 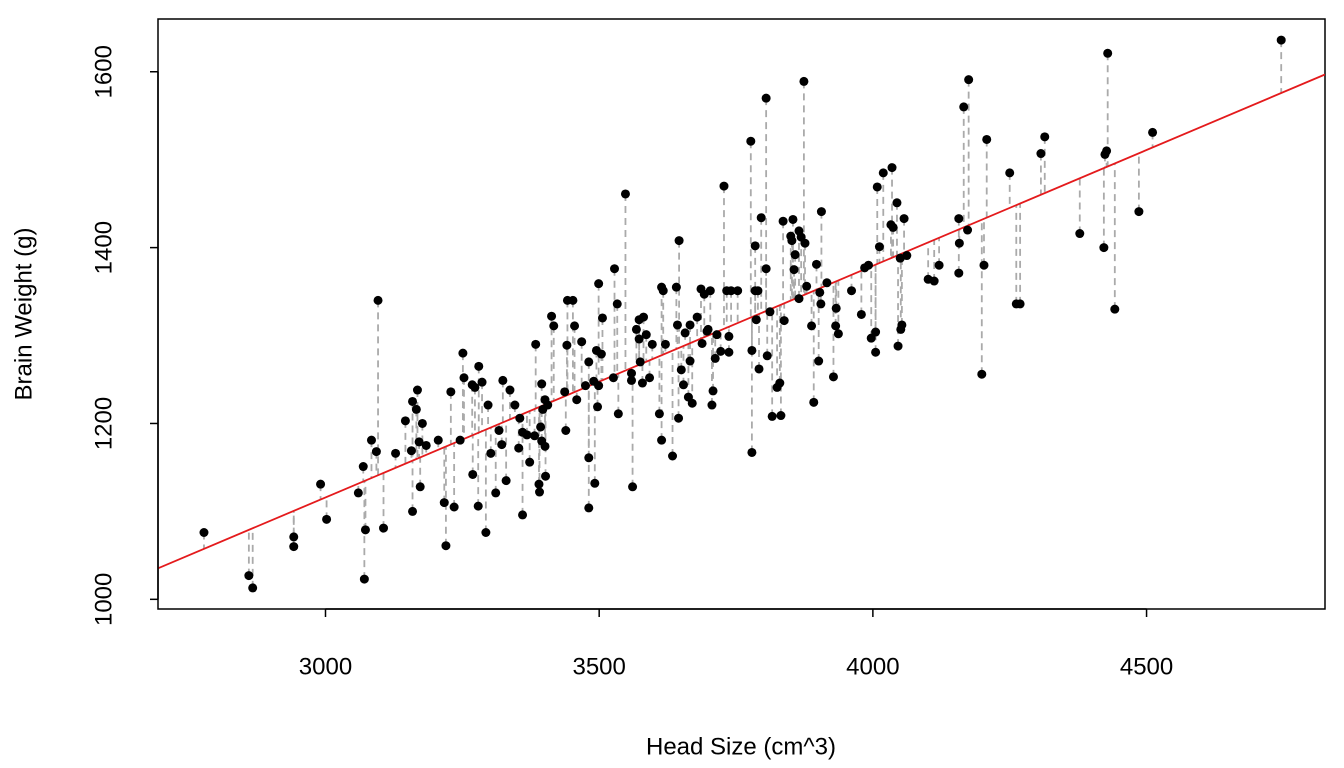 I want to click on x-tick-label: 4500, so click(x=1146, y=666).